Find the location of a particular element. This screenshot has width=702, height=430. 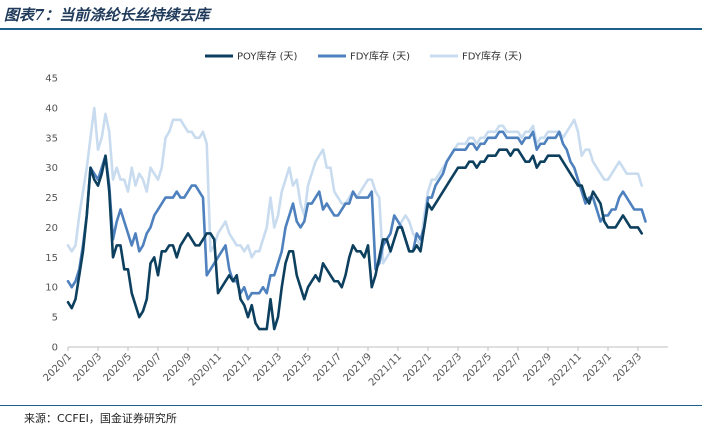

legend-label: POY库存 (天) is located at coordinates (267, 56).